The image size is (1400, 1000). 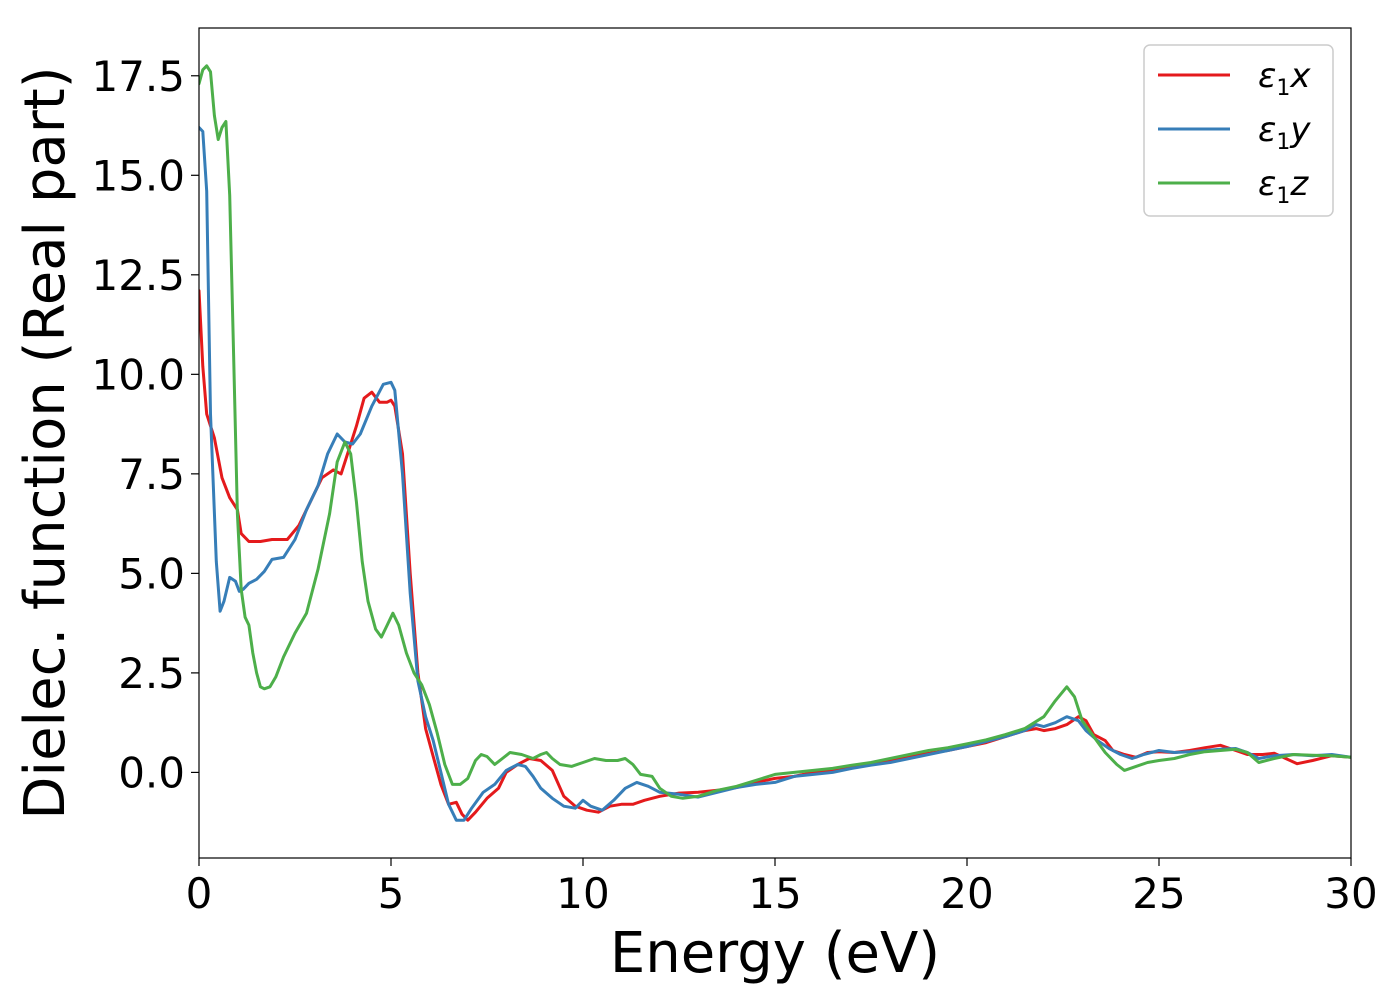 I want to click on y-tick-label: 10.0, so click(x=138, y=374).